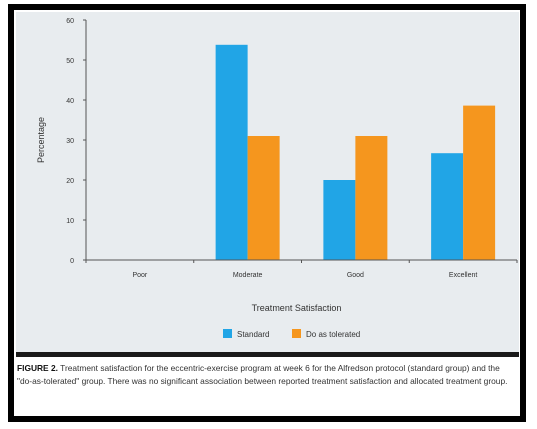 Image resolution: width=537 pixels, height=429 pixels. Describe the element at coordinates (37, 368) in the screenshot. I see `caption-label: FIGURE 2.` at that location.